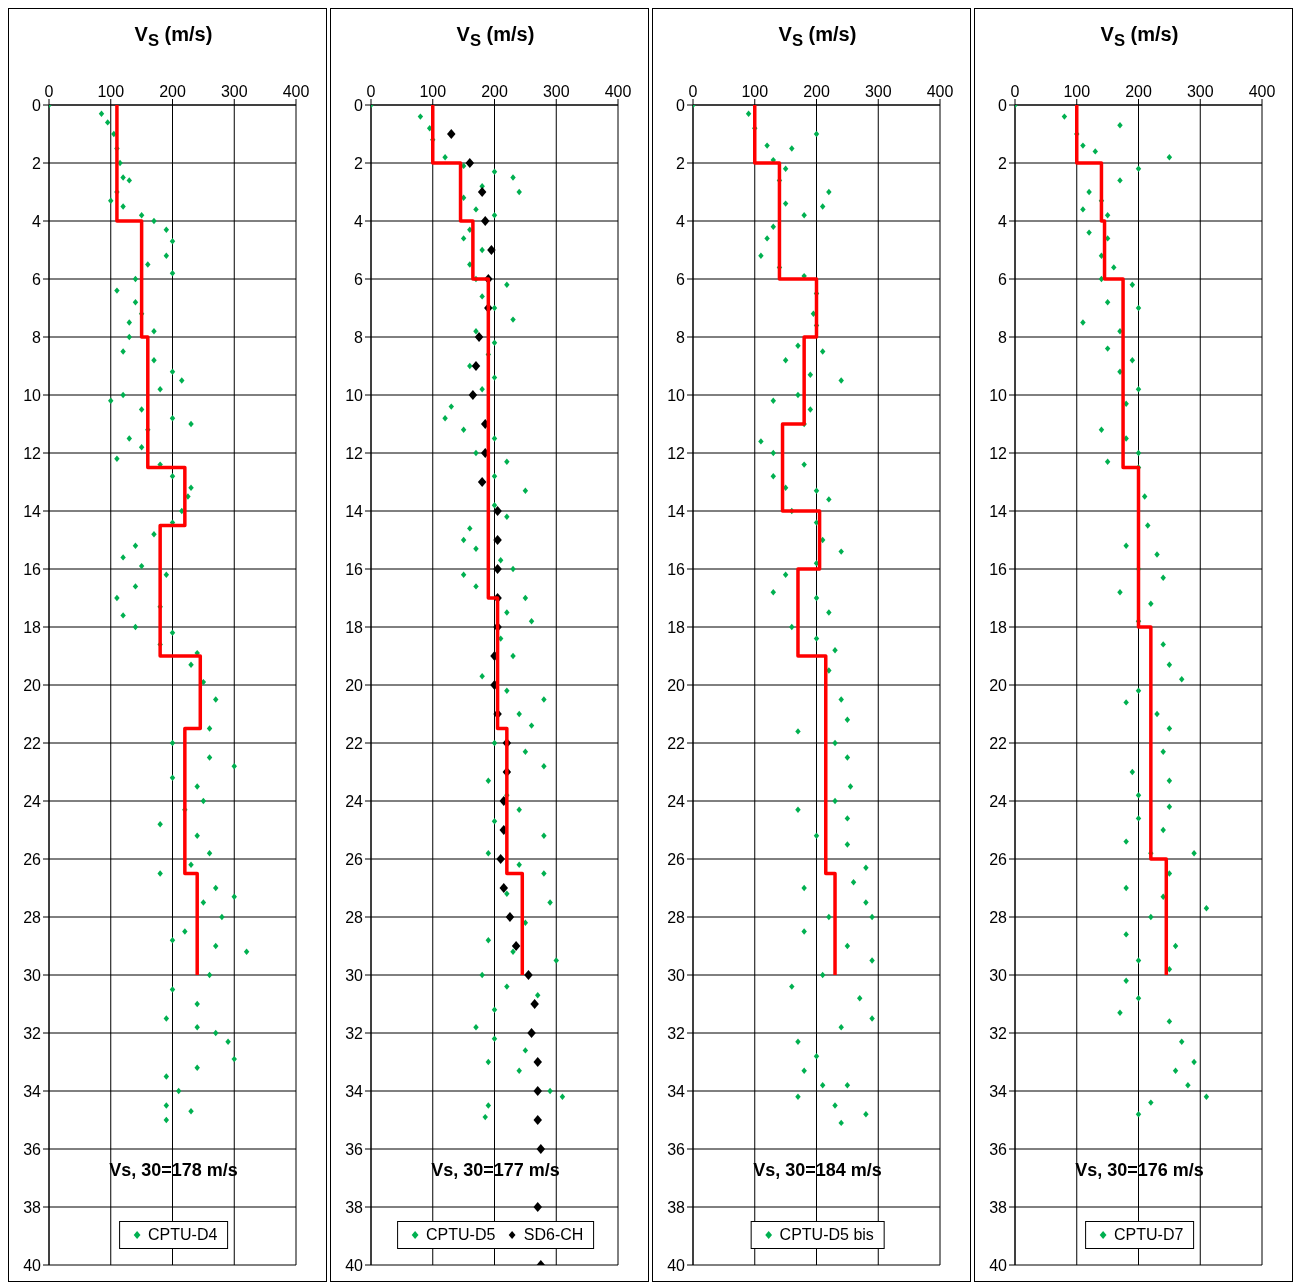 This screenshot has height=1284, width=1299. Describe the element at coordinates (826, 1234) in the screenshot. I see `legend-label: CPTU-D5 bis` at that location.